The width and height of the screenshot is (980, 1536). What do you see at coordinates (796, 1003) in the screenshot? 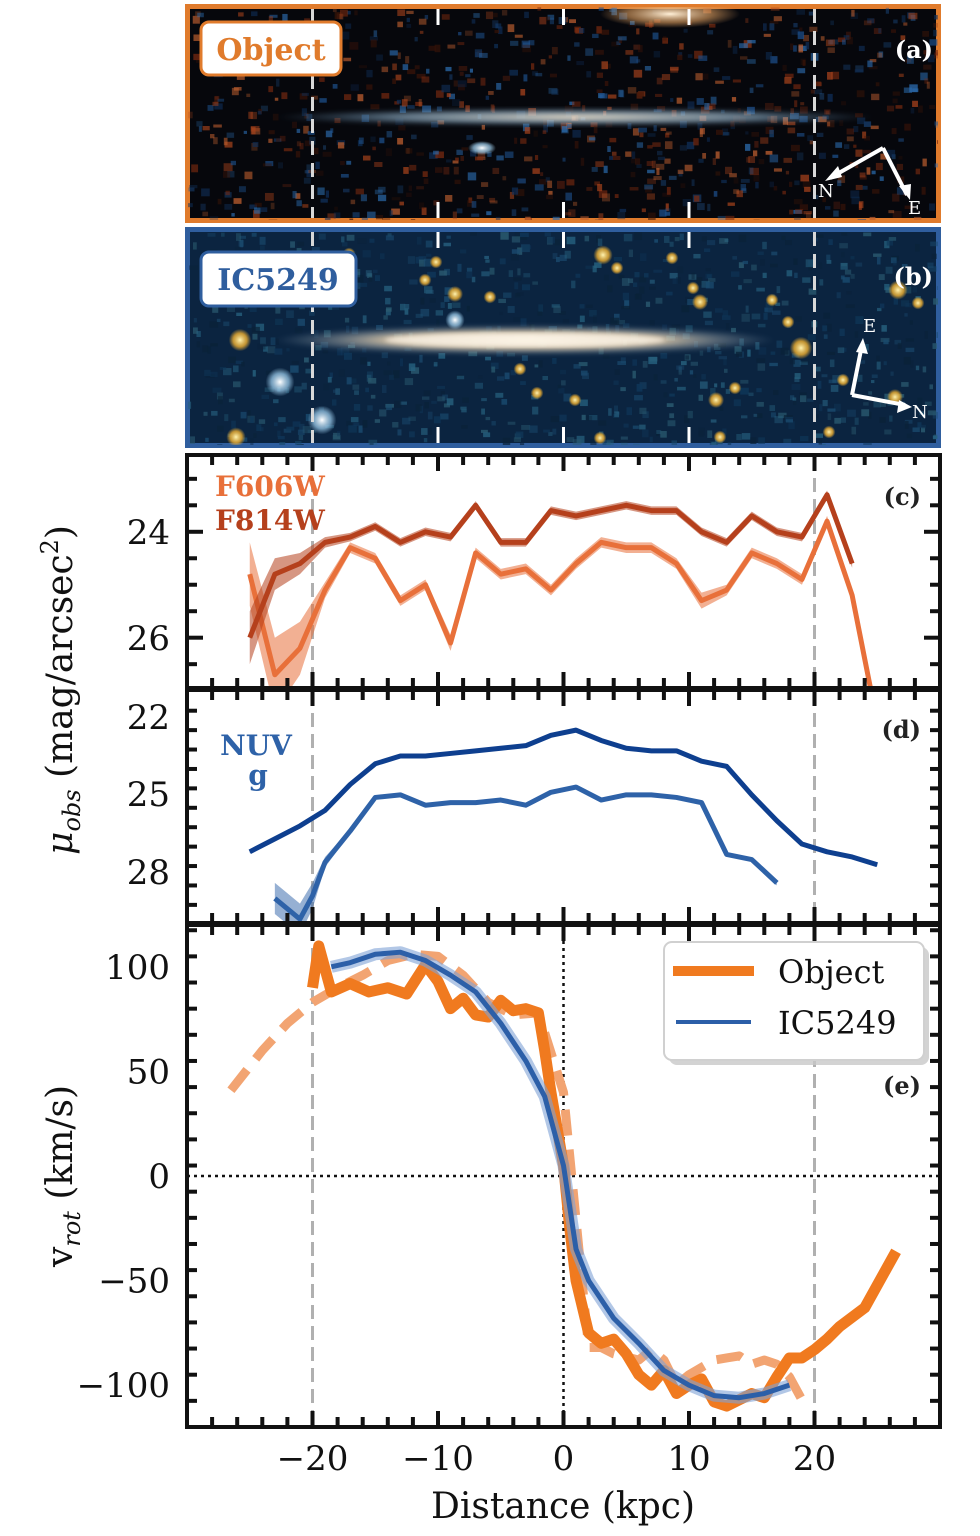
I see `legend: Object IC5249` at bounding box center [796, 1003].